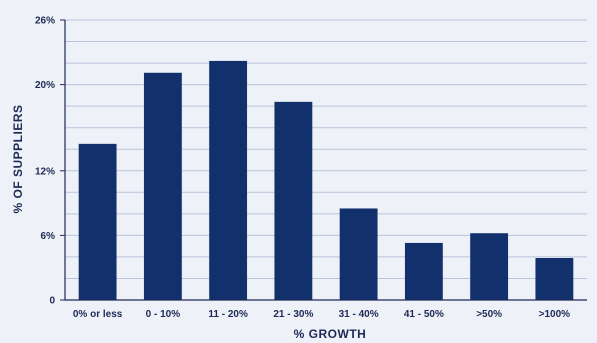 The height and width of the screenshot is (343, 597). Describe the element at coordinates (45, 85) in the screenshot. I see `y-tick-label: 20%` at that location.